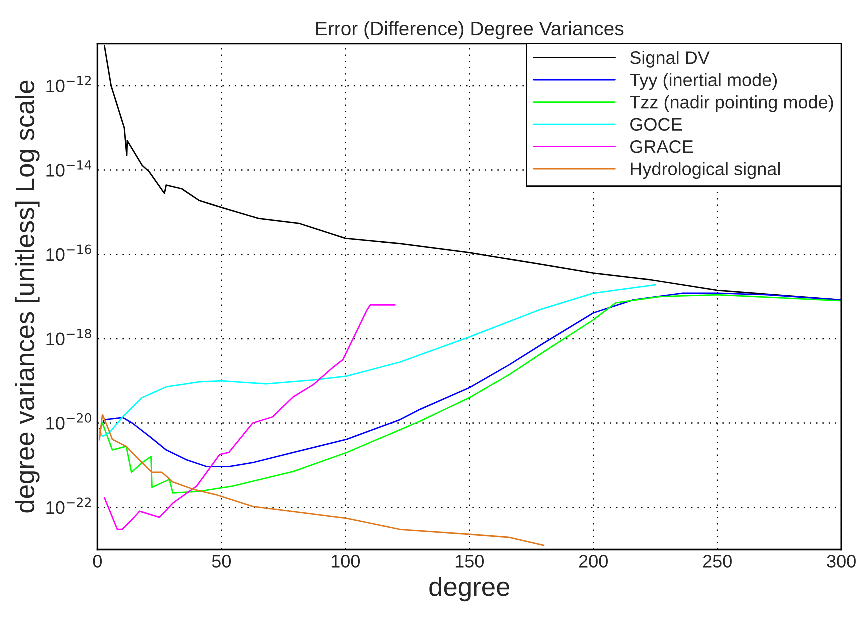  Describe the element at coordinates (69, 84) in the screenshot. I see `y-tick-label: 10$^{−12}$` at that location.